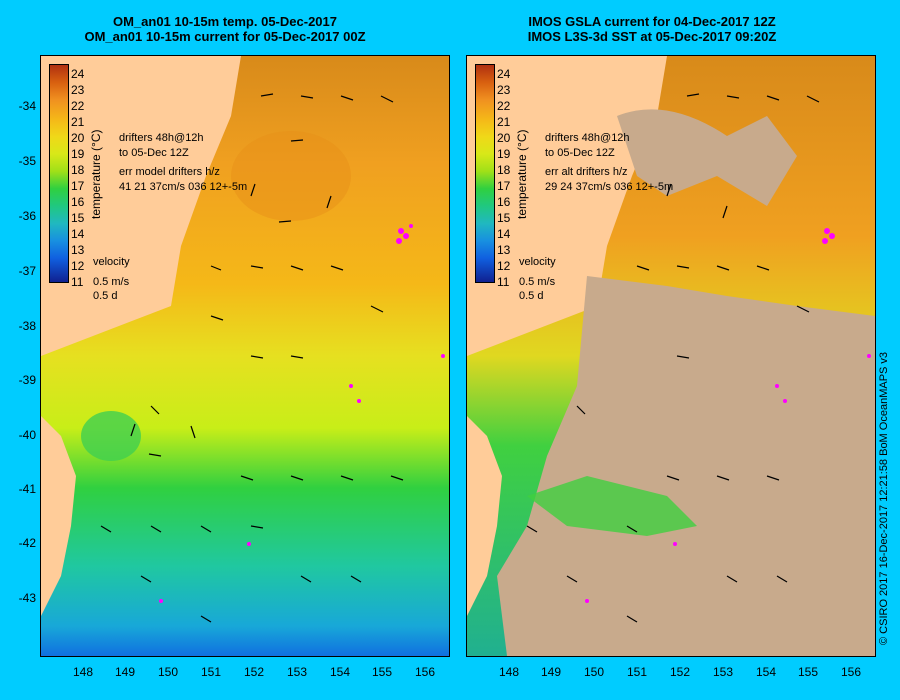  What do you see at coordinates (27, 489) in the screenshot?
I see `lat-tick: -41` at bounding box center [27, 489].